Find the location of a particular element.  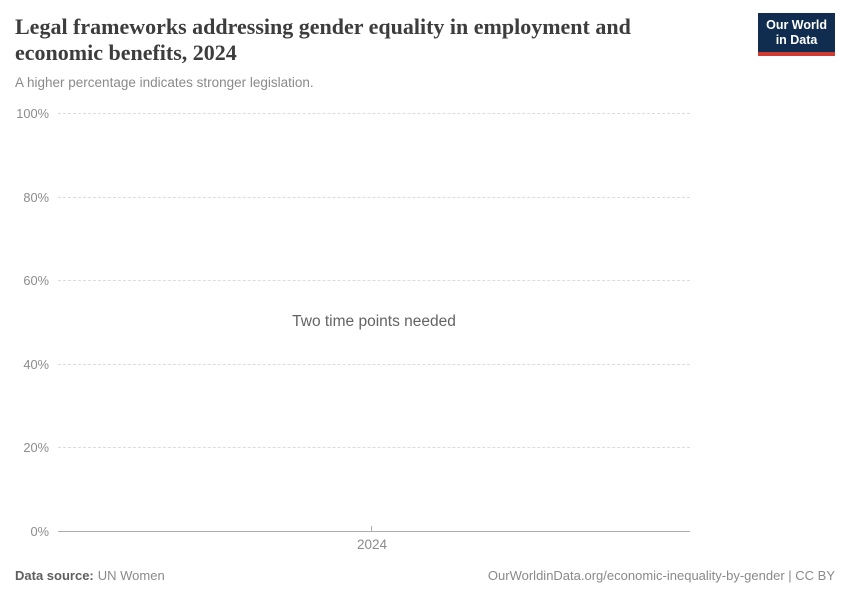

y-axis-tick-label: 40% is located at coordinates (36, 364).